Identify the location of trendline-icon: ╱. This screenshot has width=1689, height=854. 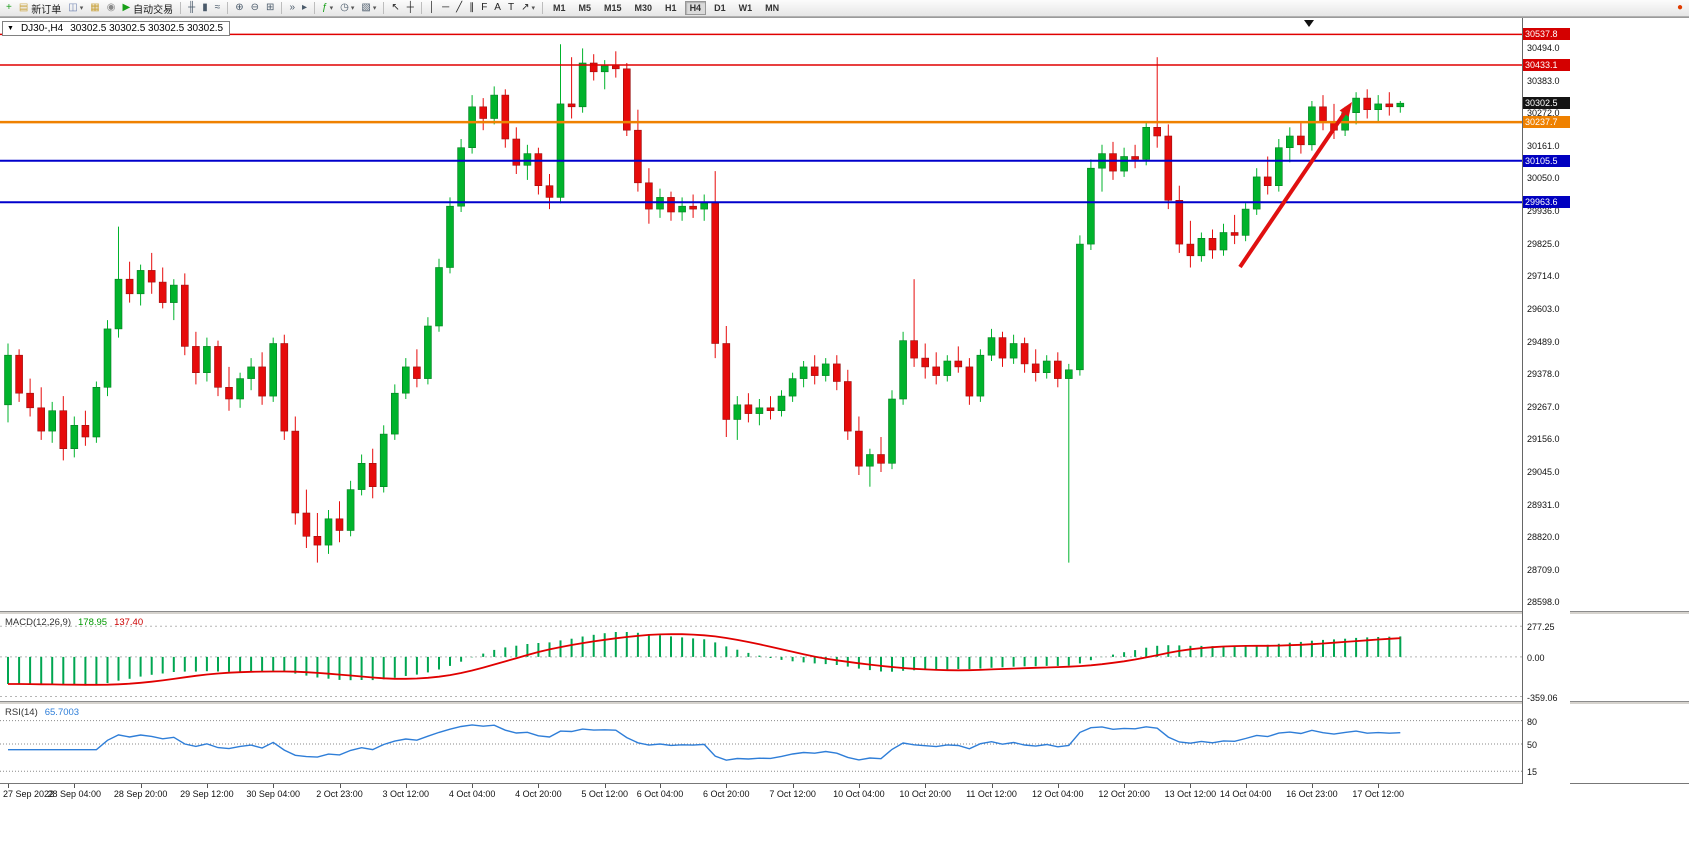
(459, 8).